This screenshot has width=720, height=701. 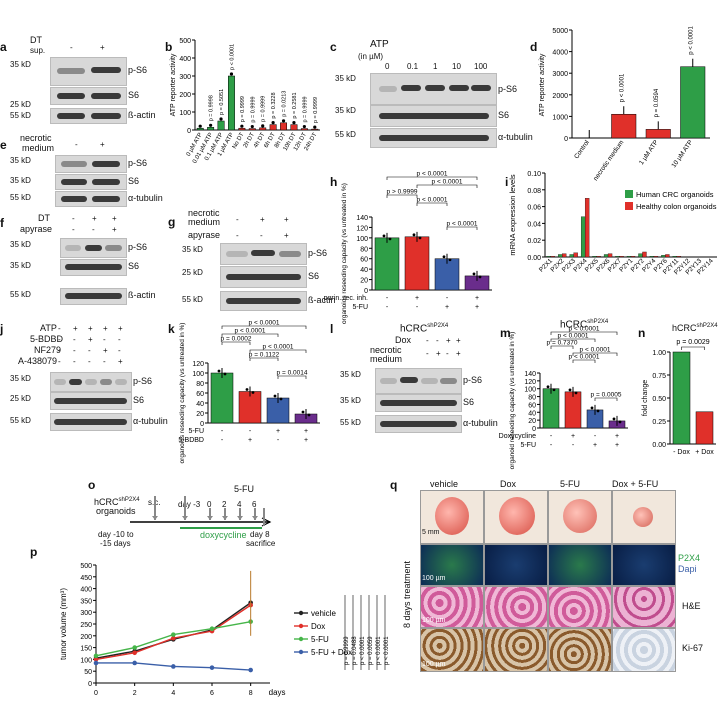 What do you see at coordinates (560, 31) in the screenshot?
I see `y-tick-label: 5000` at bounding box center [560, 31].